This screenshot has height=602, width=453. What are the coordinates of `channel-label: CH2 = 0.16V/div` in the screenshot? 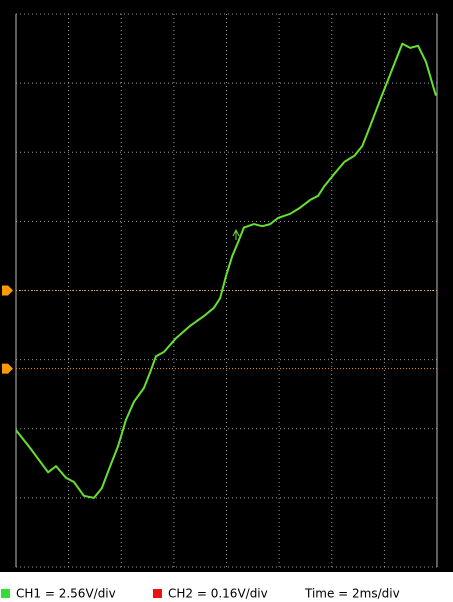 It's located at (218, 594).